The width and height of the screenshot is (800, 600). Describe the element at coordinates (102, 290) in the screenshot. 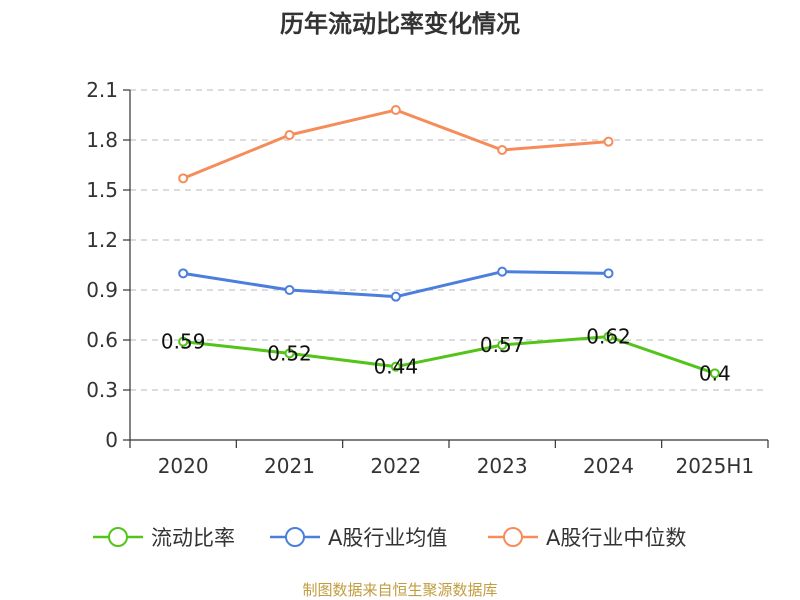

I see `y-tick-label: 0.9` at that location.